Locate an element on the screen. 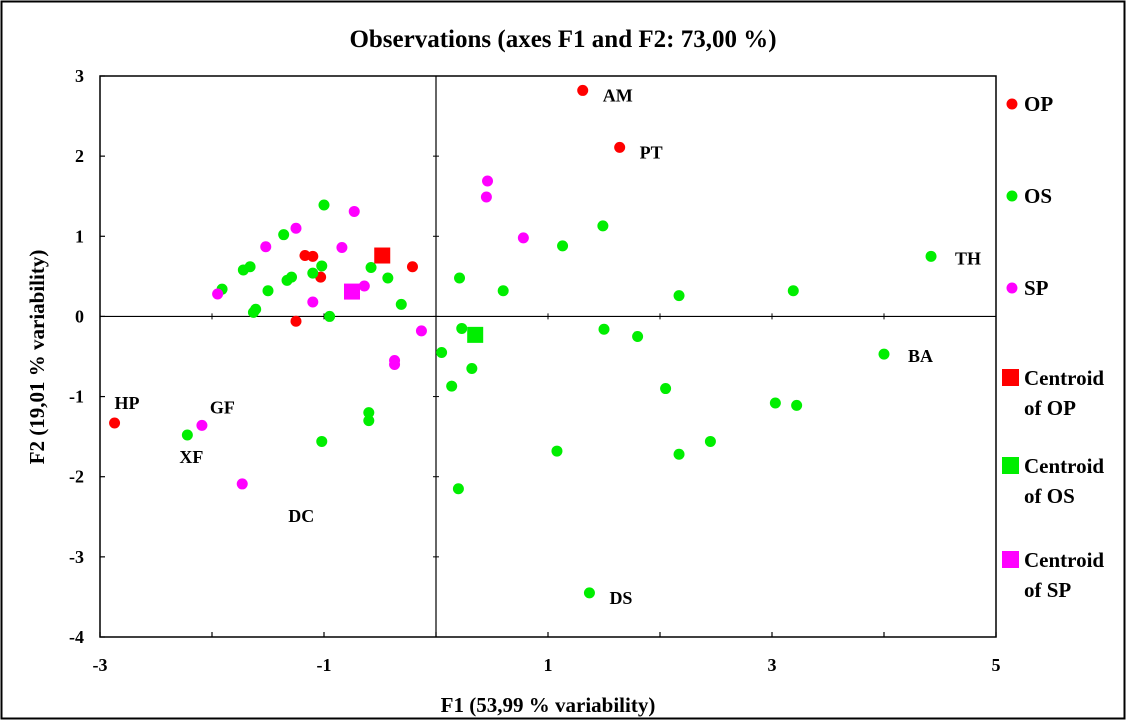 The width and height of the screenshot is (1126, 725). point-label: BA is located at coordinates (920, 356).